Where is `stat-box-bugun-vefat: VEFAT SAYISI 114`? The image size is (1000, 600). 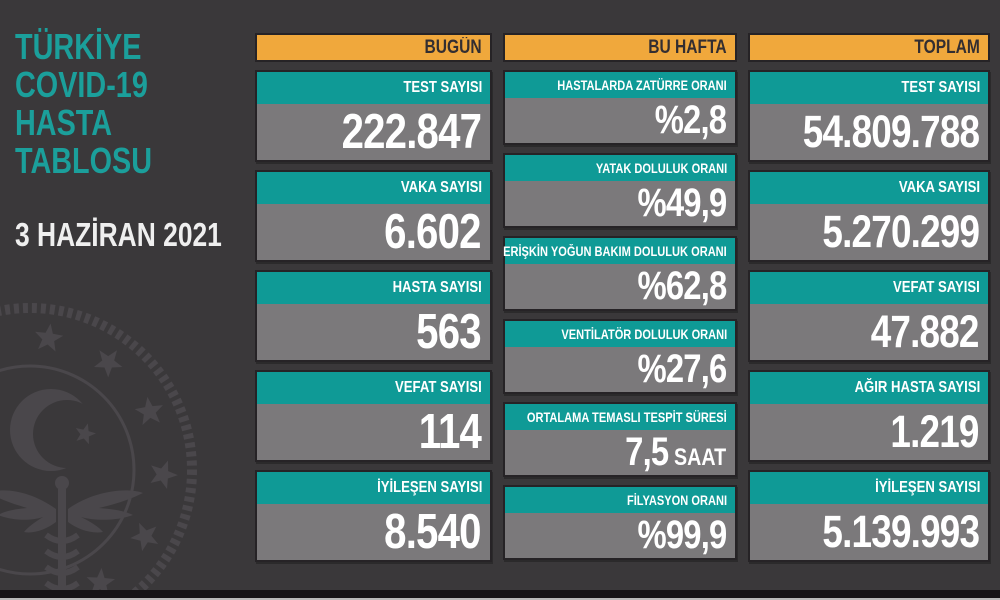
stat-box-bugun-vefat: VEFAT SAYISI 114 is located at coordinates (373, 416).